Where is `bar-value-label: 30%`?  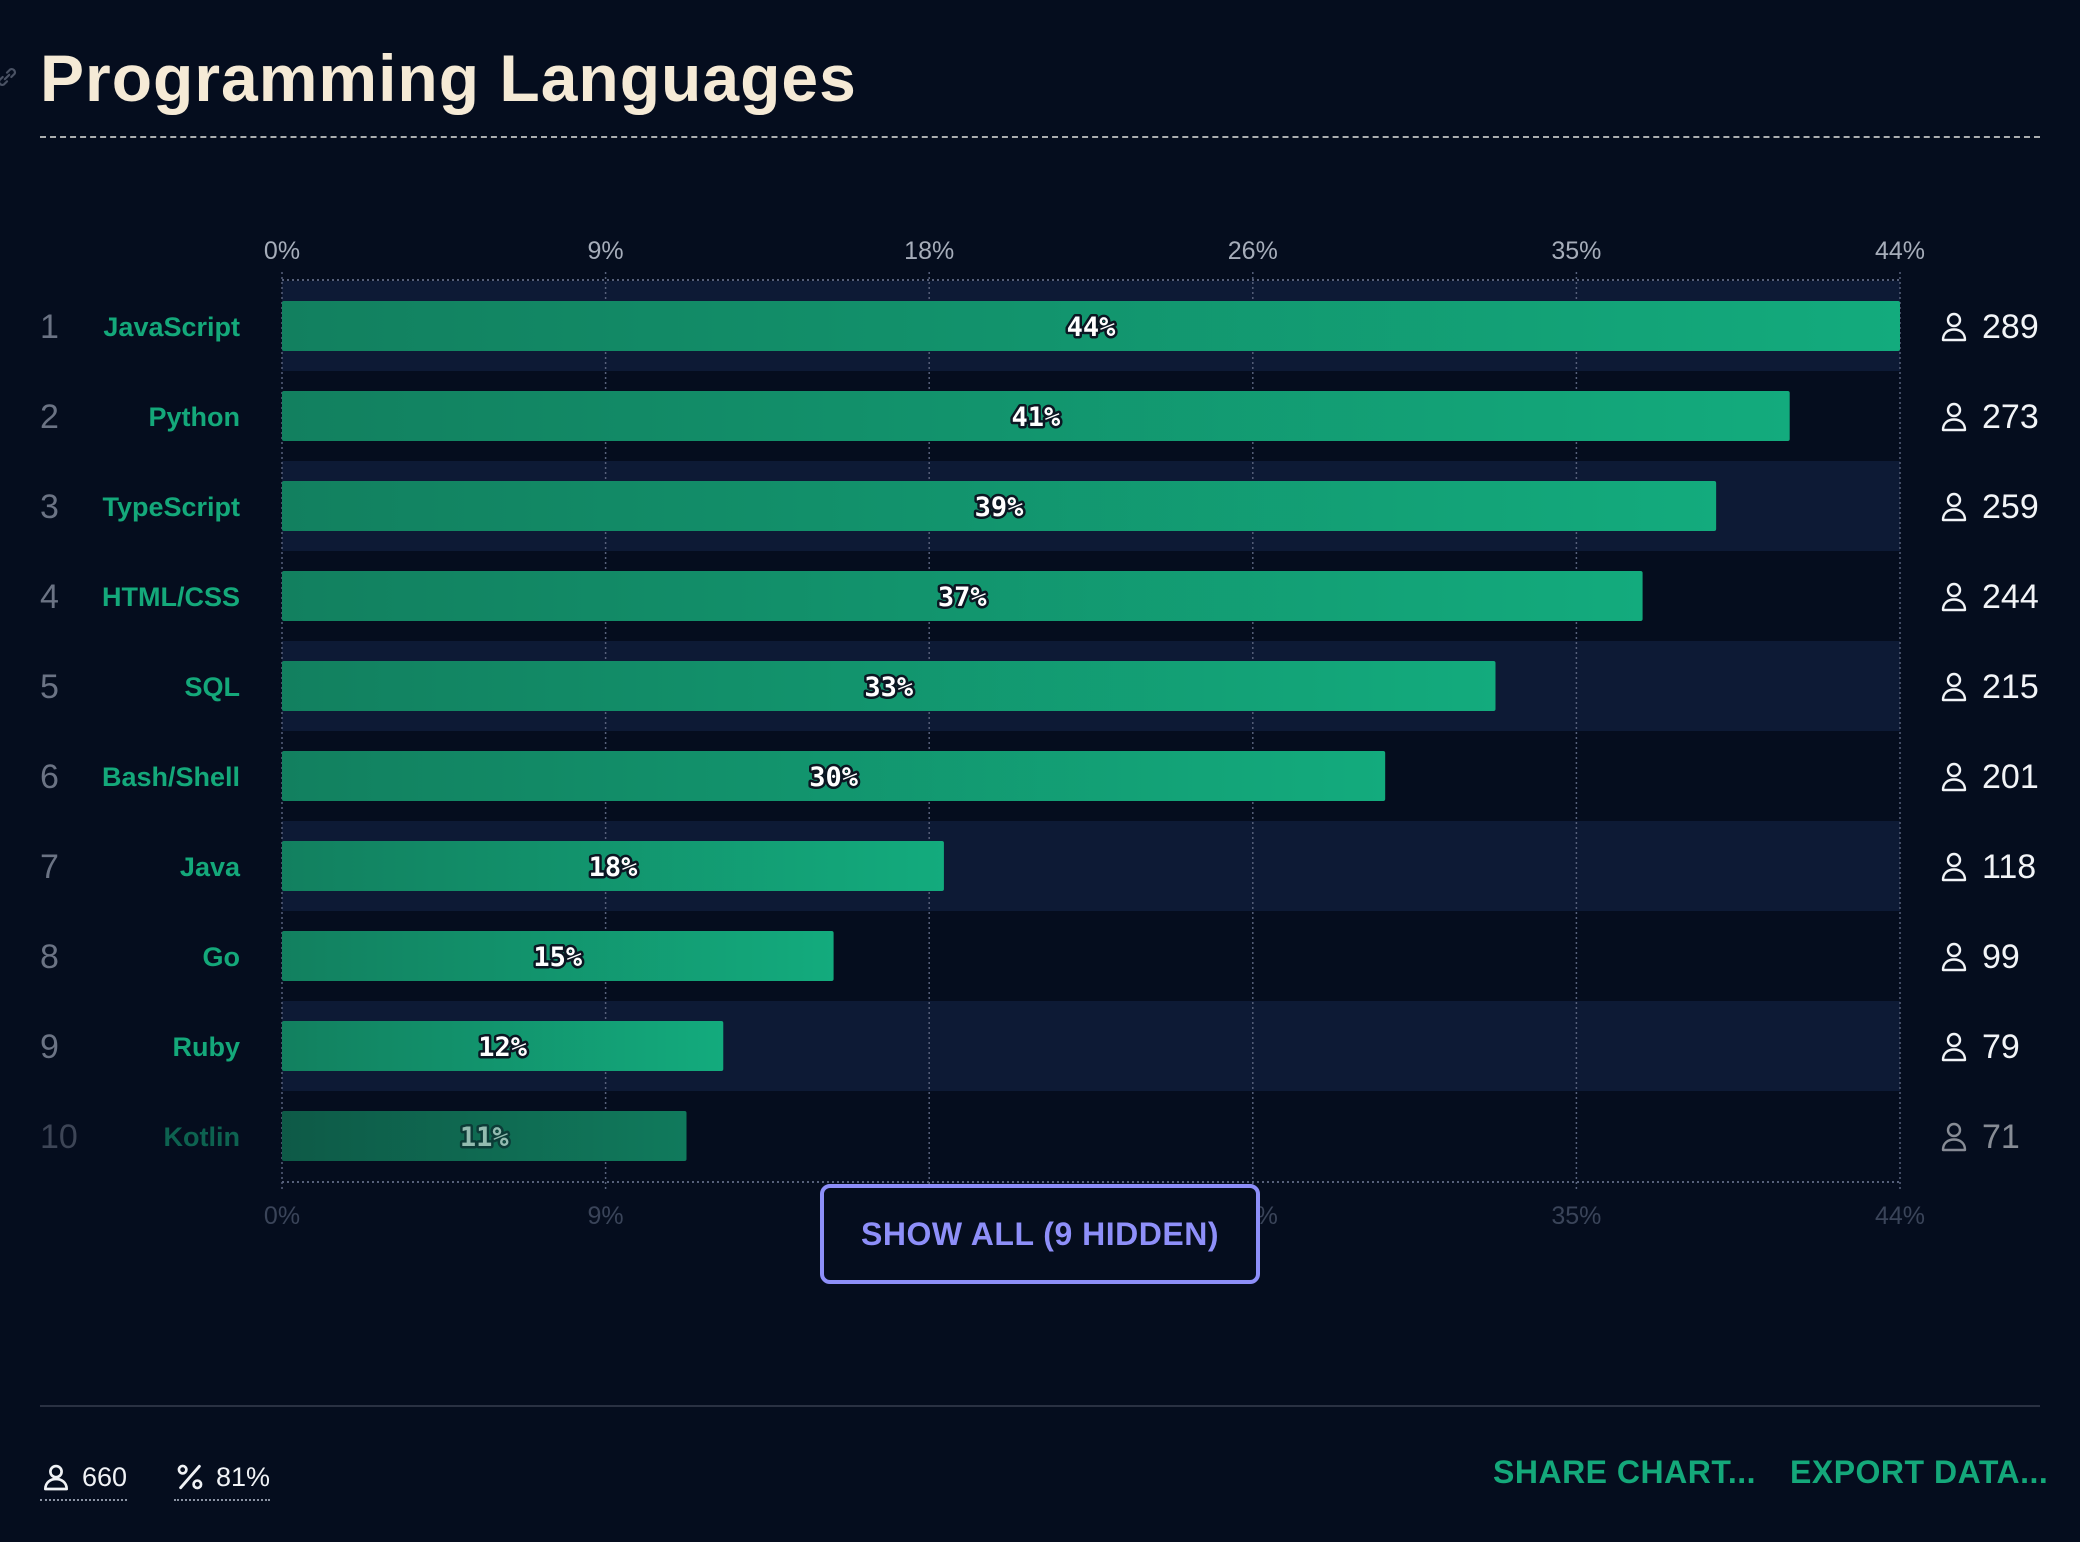 bar-value-label: 30% is located at coordinates (834, 777).